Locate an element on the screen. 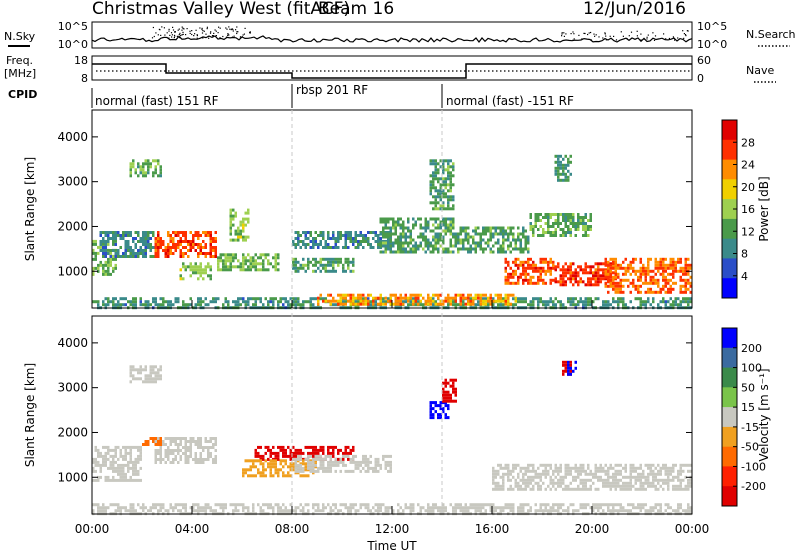 The width and height of the screenshot is (800, 554). y-tick-label: 4000 is located at coordinates (72, 343).